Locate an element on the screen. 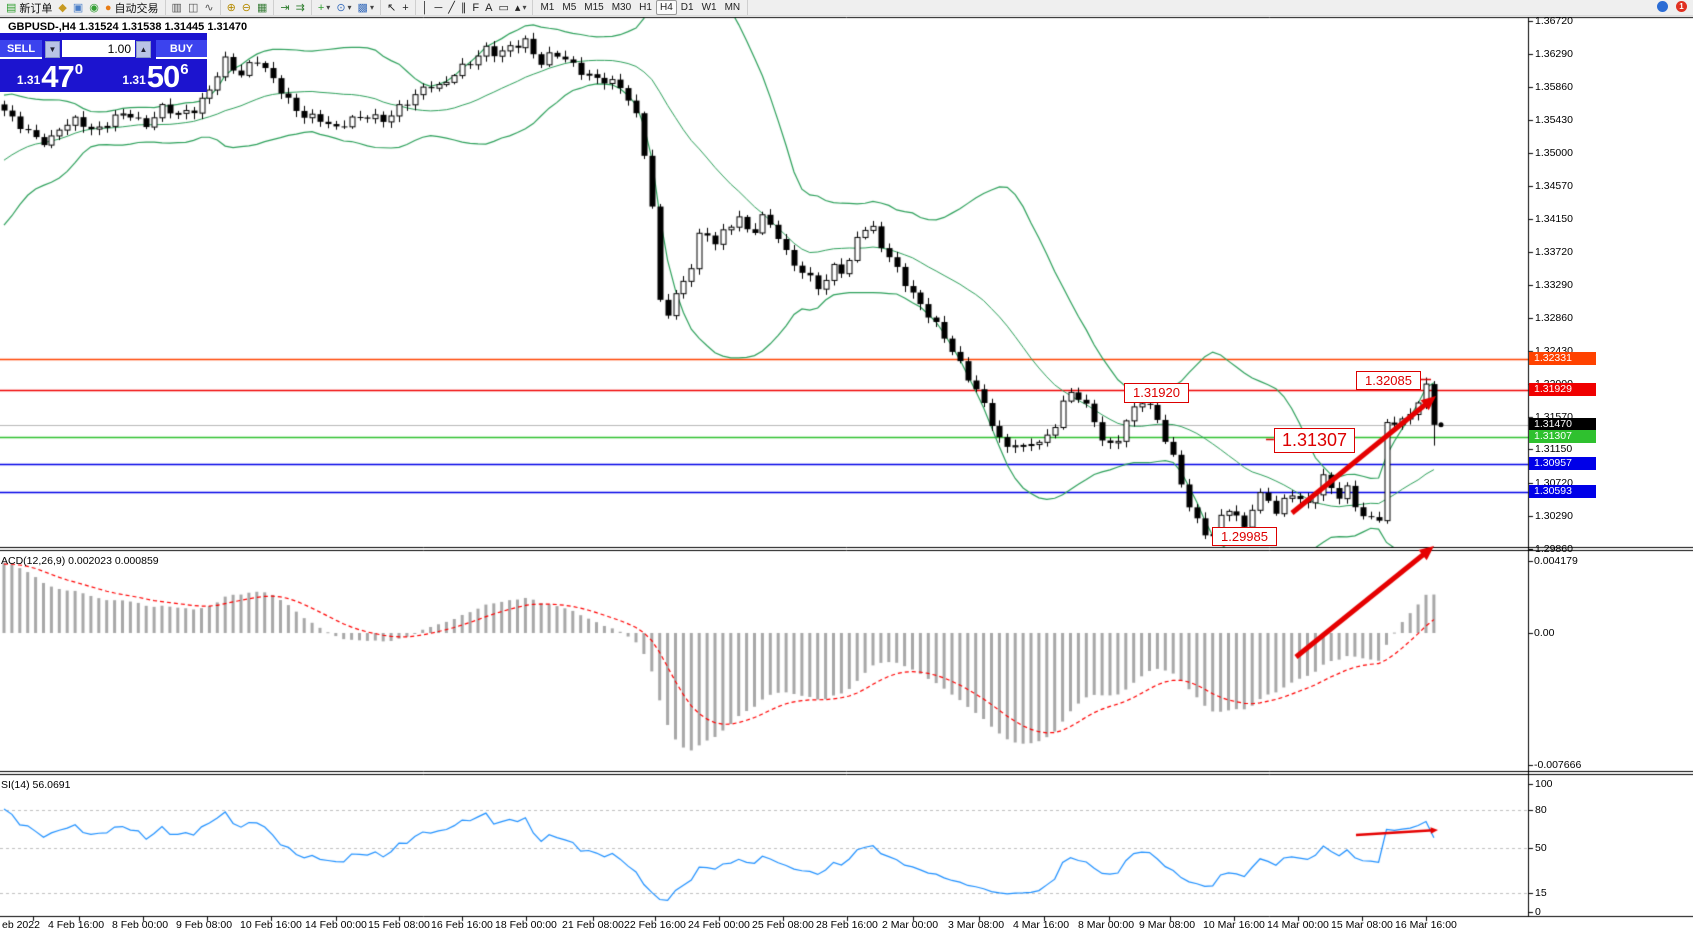 The height and width of the screenshot is (935, 1693). indicators-icon: + is located at coordinates (321, 7).